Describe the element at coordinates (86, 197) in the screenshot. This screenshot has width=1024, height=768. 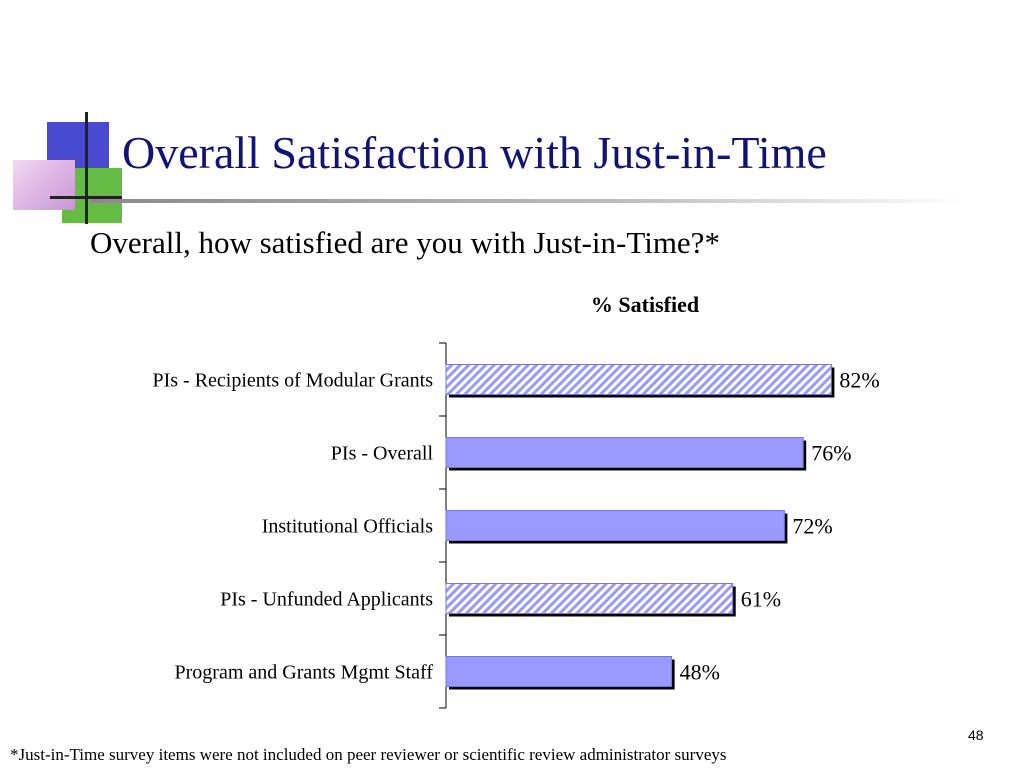
I see `decor-horizontal-line` at that location.